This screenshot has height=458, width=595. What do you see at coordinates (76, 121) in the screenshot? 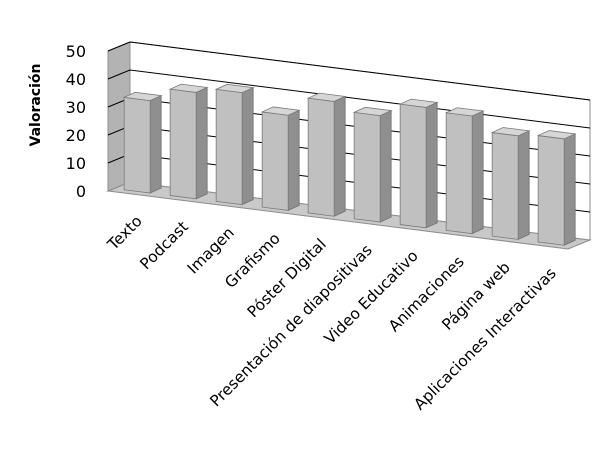
I see `y-axis-ticks: 0 10 20 30 40 50` at bounding box center [76, 121].